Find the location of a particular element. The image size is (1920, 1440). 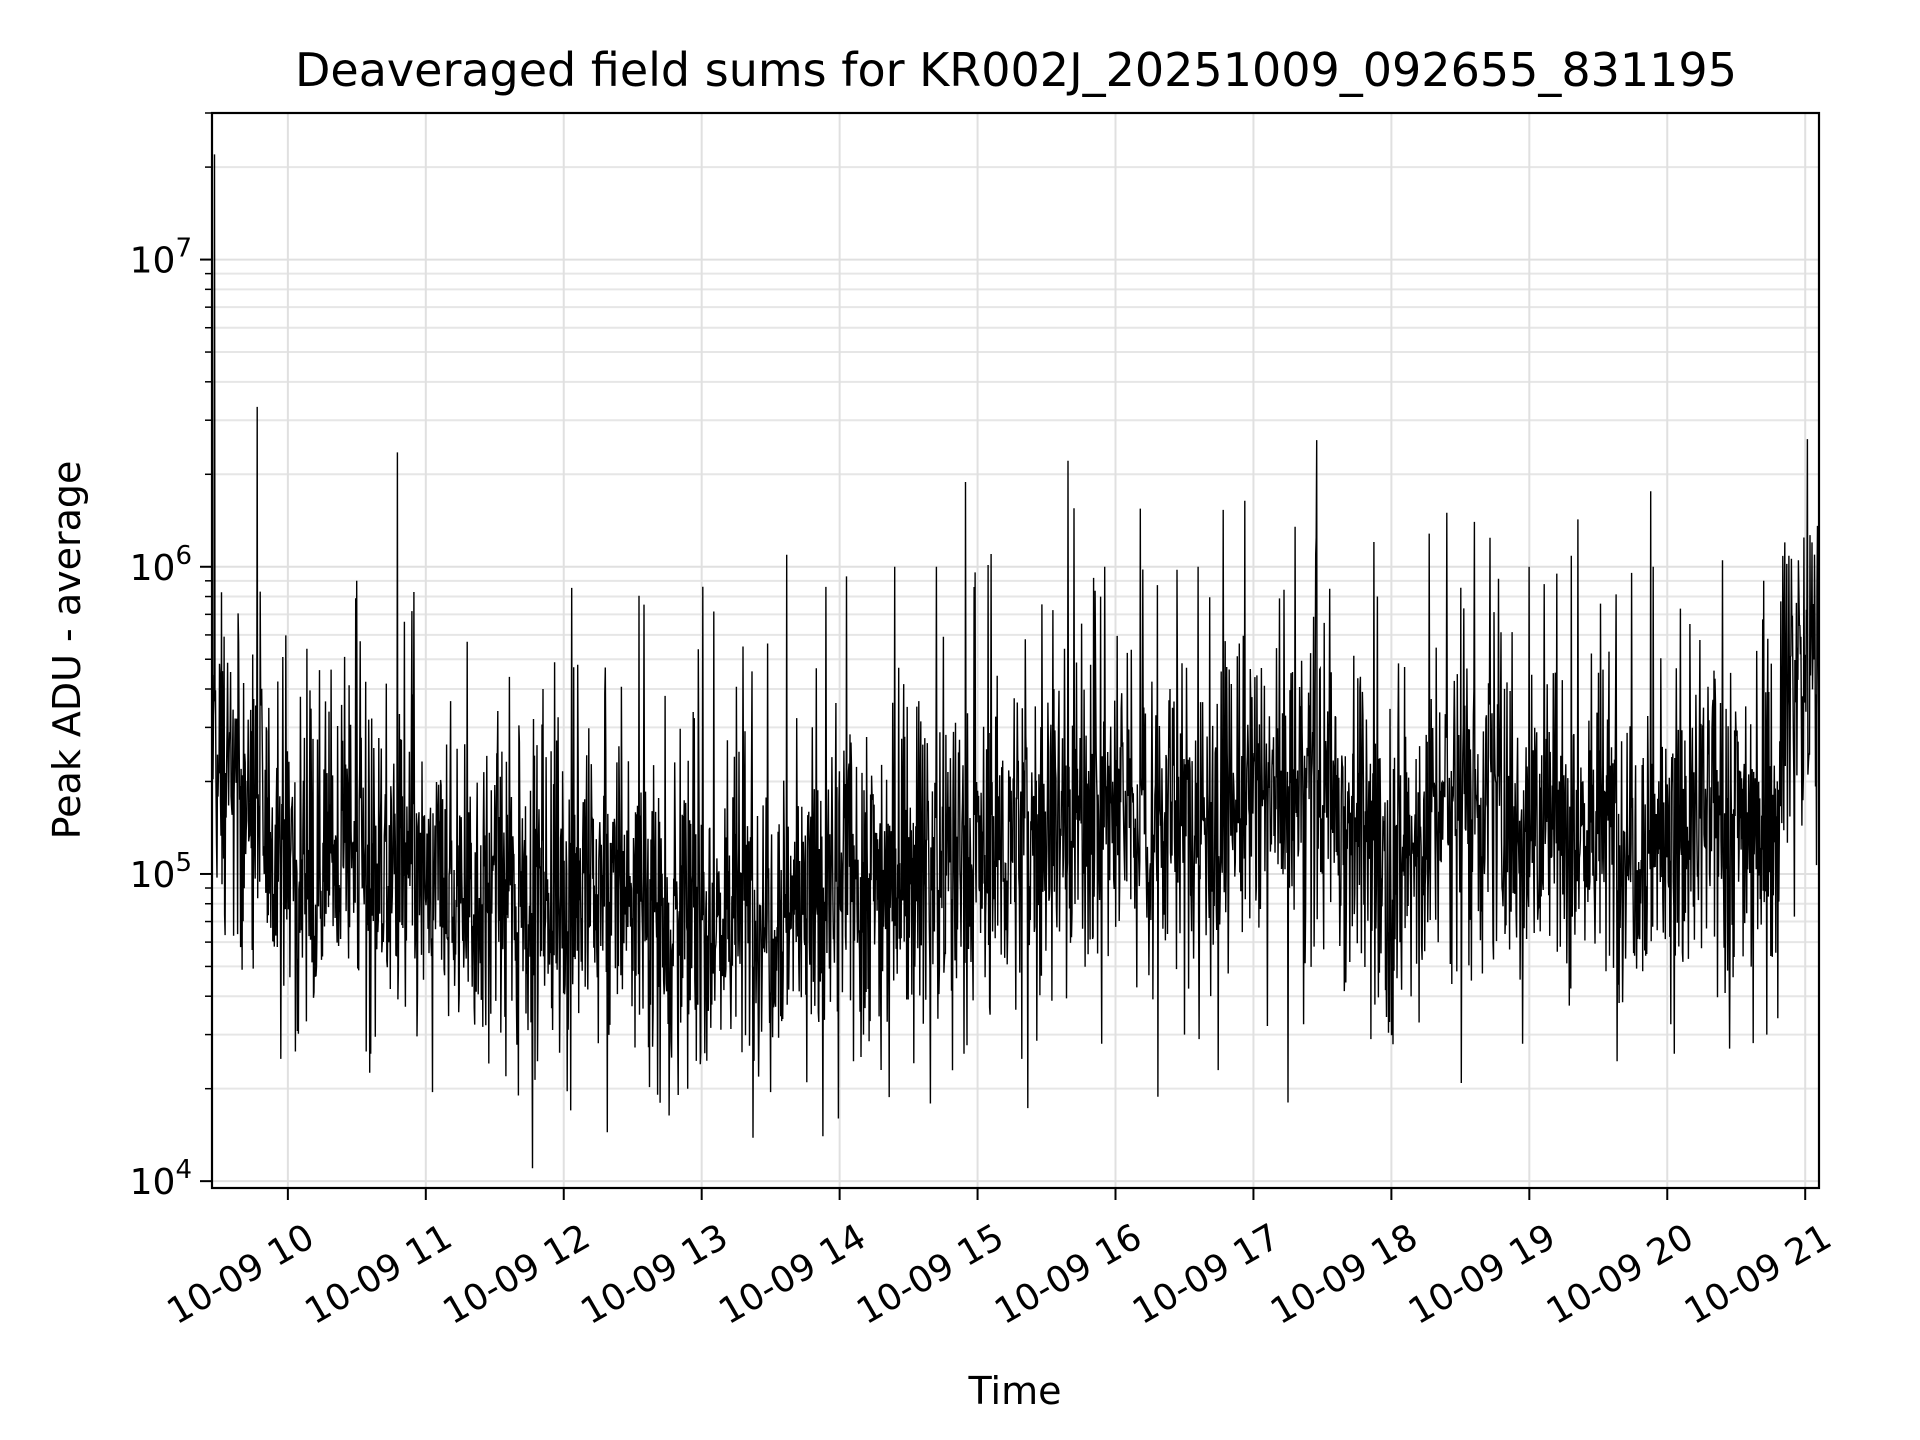

y-tick-label: 10⁶ is located at coordinates (161, 565).